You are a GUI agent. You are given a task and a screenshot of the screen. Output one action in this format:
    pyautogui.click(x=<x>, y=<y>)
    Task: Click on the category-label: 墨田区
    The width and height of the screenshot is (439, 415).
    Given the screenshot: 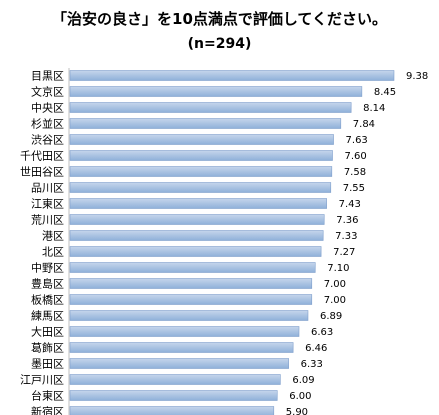 What is the action you would take?
    pyautogui.click(x=47, y=364)
    